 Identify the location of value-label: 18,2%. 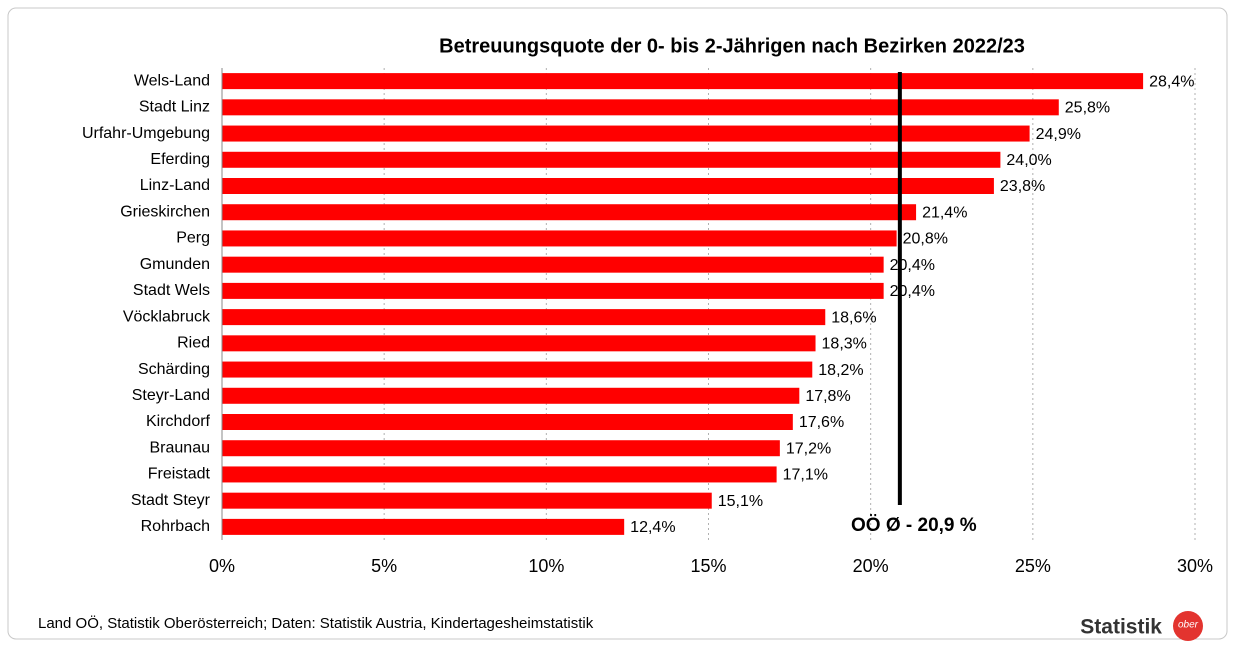
(840, 370).